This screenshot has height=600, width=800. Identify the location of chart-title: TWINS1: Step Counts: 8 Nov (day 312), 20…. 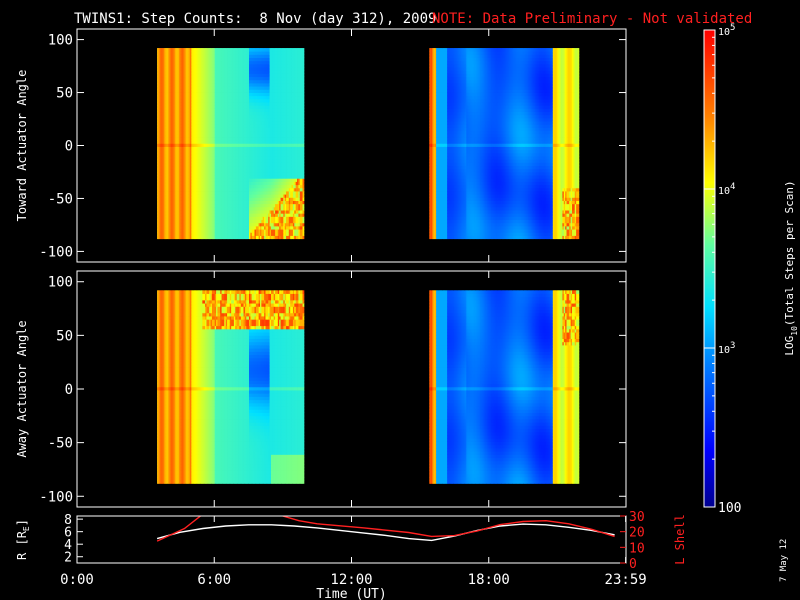
(255, 19).